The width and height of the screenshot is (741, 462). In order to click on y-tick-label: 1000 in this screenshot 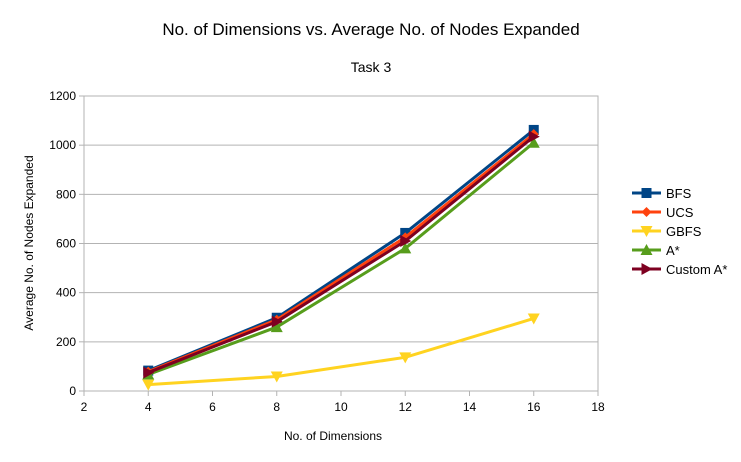, I will do `click(62, 145)`.